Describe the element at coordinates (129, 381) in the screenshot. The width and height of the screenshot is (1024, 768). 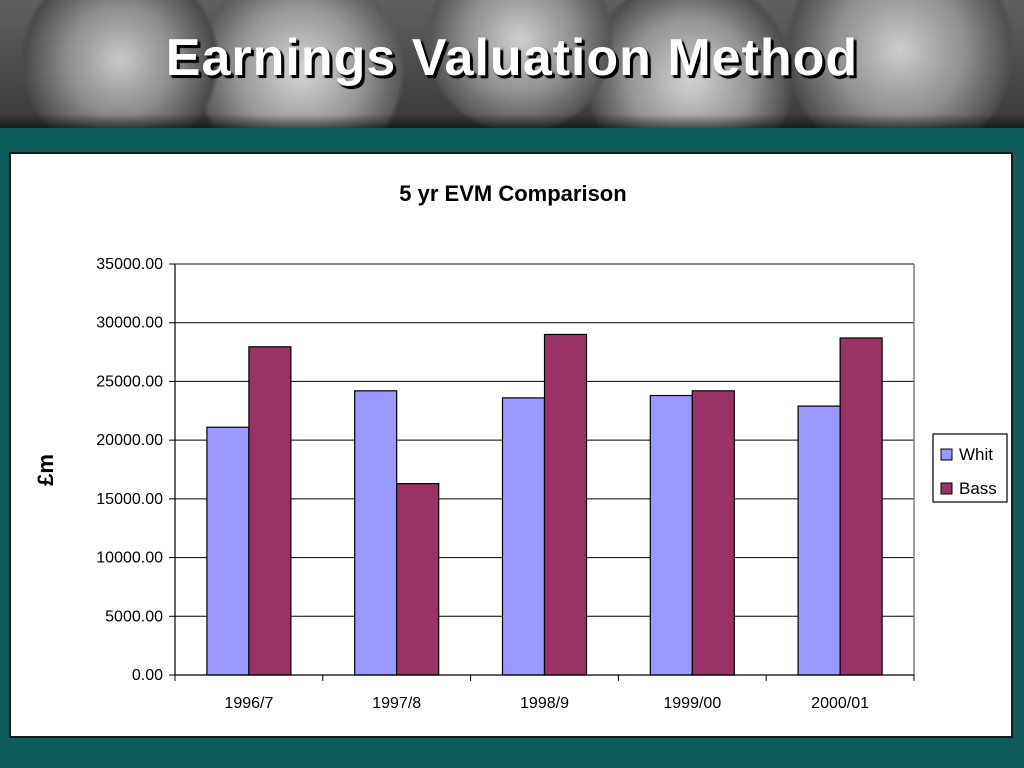
I see `y-tick-label: 25000.00` at that location.